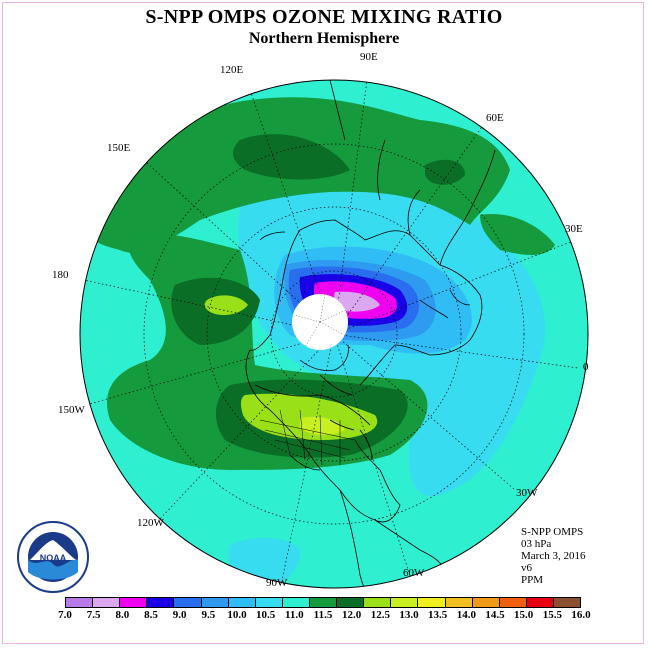 This screenshot has height=648, width=648. Describe the element at coordinates (208, 615) in the screenshot. I see `colorbar-tick-label: 9.5` at that location.